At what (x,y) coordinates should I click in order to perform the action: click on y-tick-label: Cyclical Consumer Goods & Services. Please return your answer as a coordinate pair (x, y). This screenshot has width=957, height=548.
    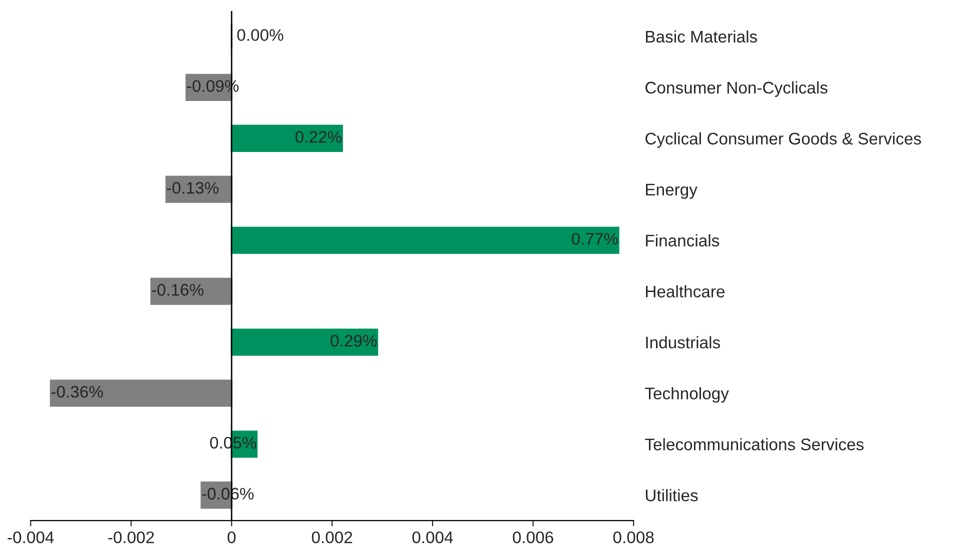
    Looking at the image, I should click on (783, 140).